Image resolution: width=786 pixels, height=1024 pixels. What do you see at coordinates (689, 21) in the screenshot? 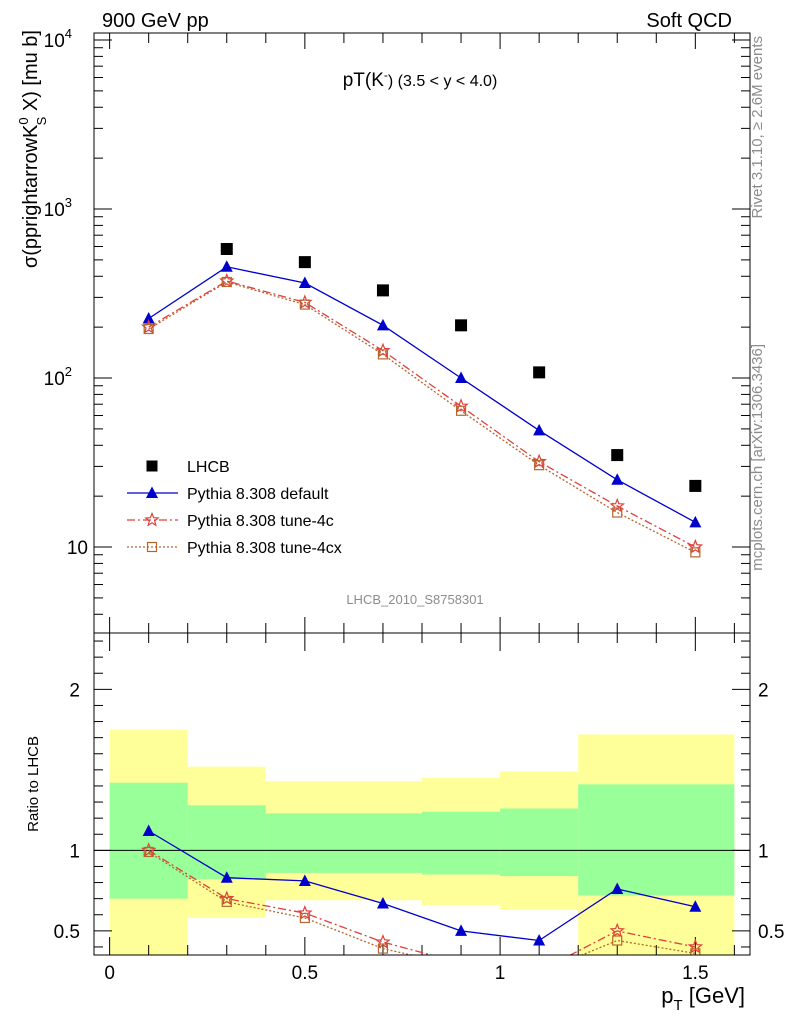
I see `header-right: Soft QCD` at bounding box center [689, 21].